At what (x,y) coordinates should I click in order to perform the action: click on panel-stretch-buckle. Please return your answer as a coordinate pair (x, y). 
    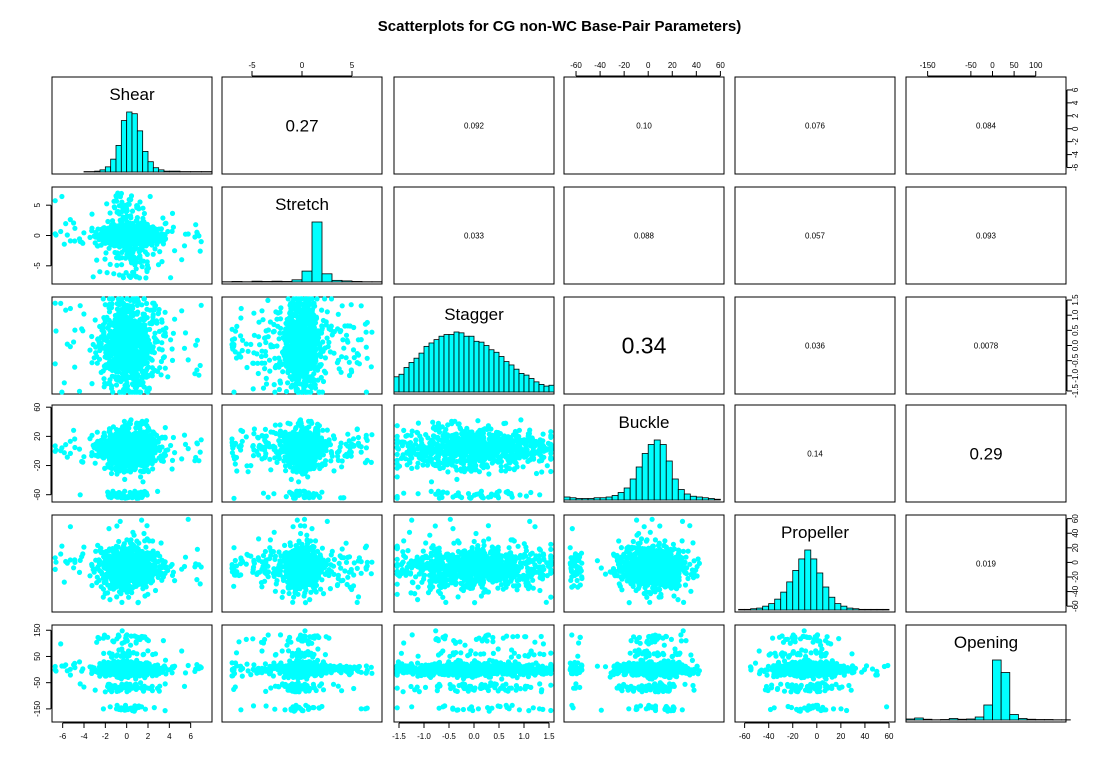
    Looking at the image, I should click on (644, 235).